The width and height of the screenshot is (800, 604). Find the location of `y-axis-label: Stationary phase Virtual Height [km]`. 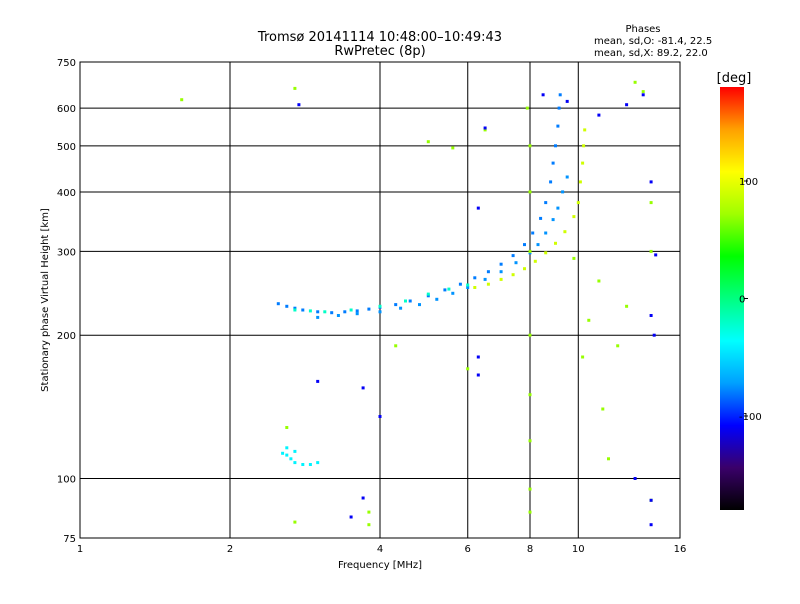

y-axis-label: Stationary phase Virtual Height [km] is located at coordinates (45, 300).